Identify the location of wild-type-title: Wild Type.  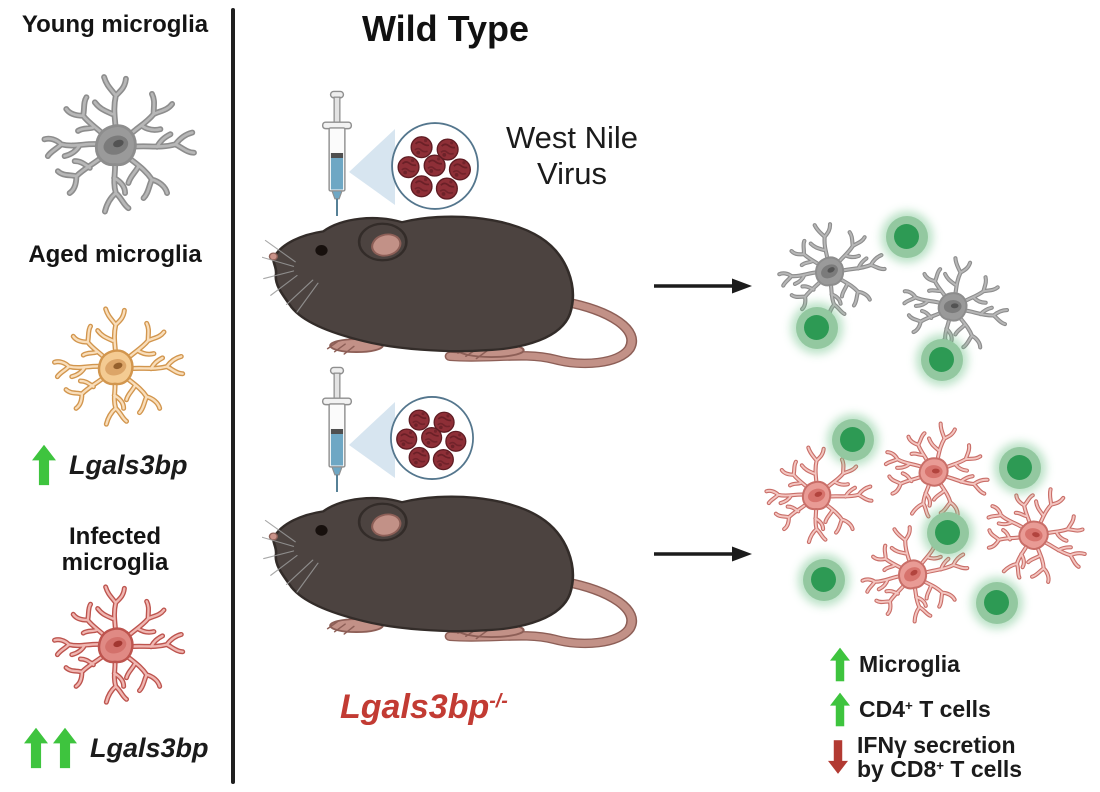
(446, 28).